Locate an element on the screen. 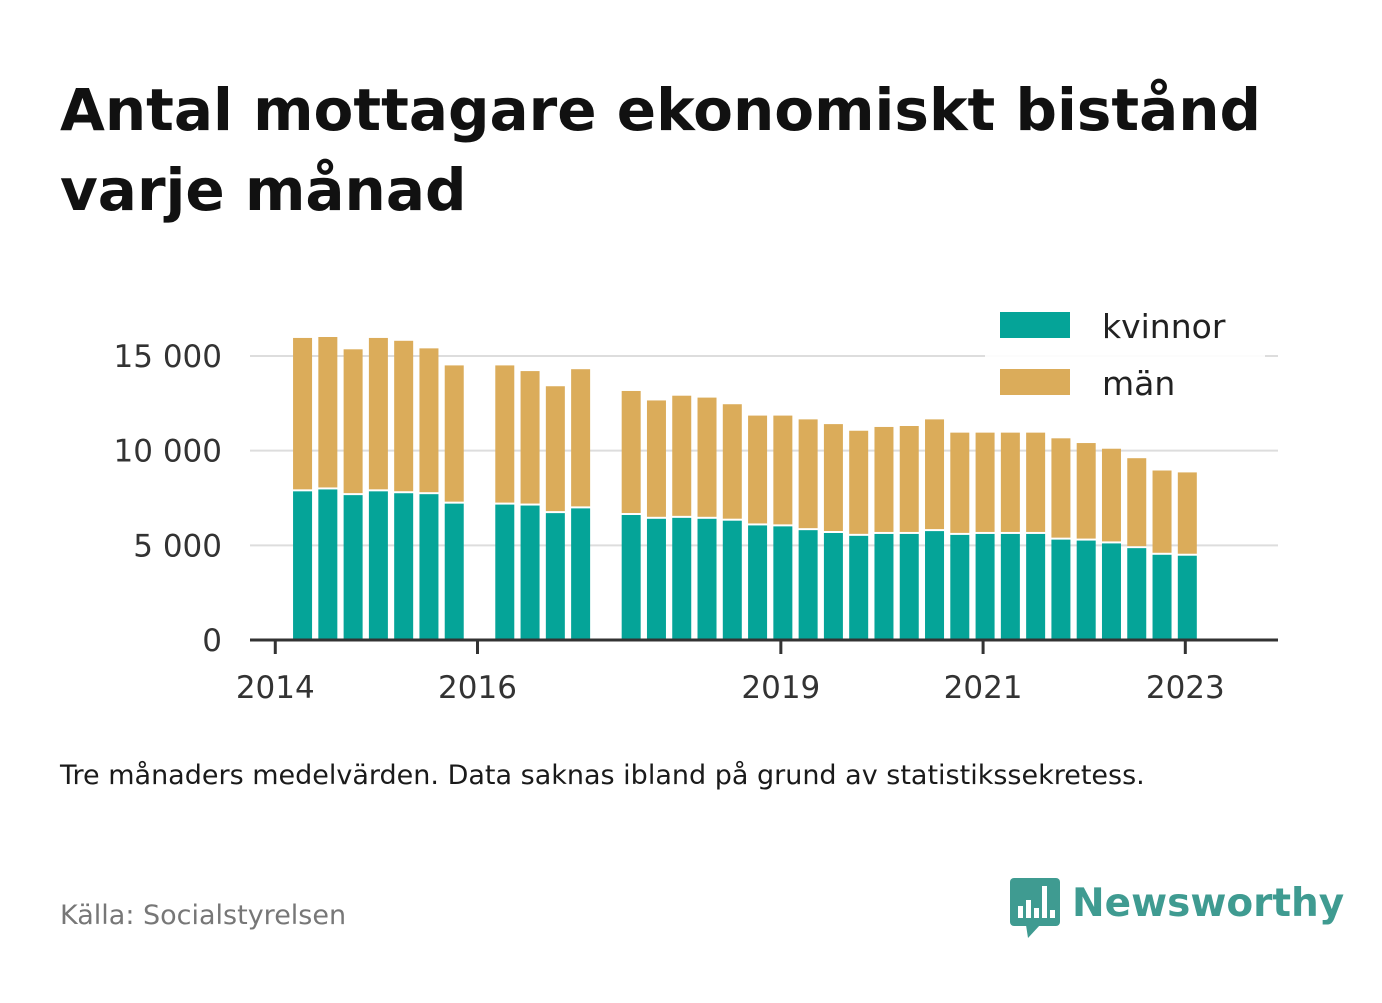 This screenshot has height=1003, width=1382. x-tick-label: 2021 is located at coordinates (983, 688).